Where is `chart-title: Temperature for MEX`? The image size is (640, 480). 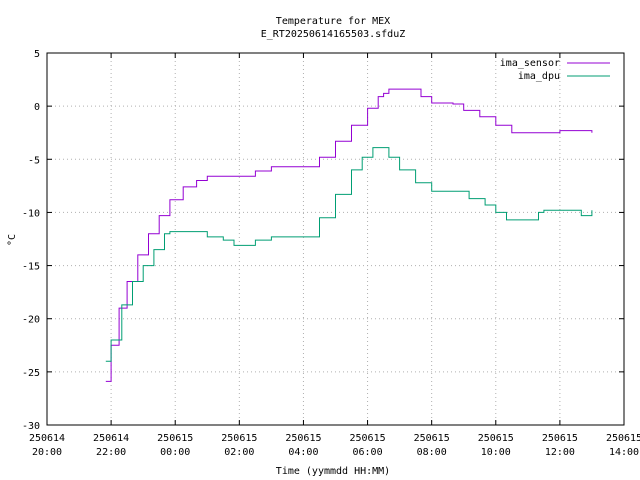 chart-title: Temperature for MEX is located at coordinates (333, 21).